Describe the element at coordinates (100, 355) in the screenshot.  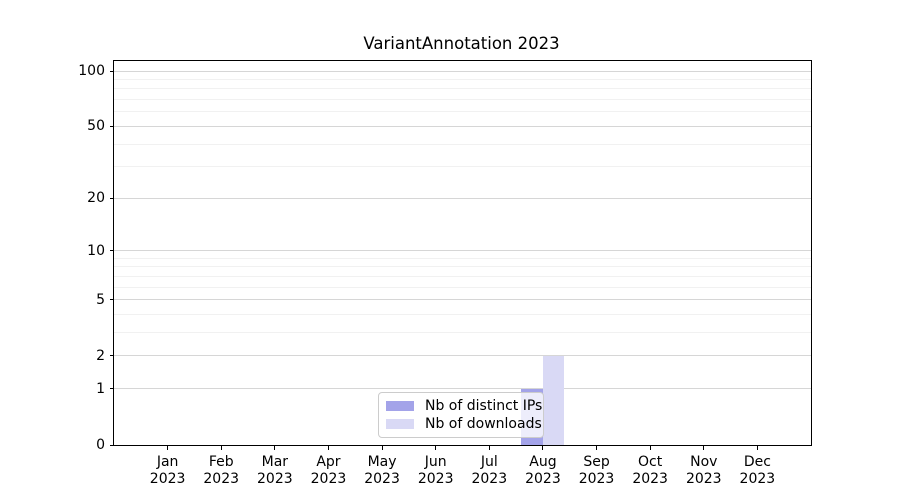
I see `y-axis-tick-label: 2` at that location.